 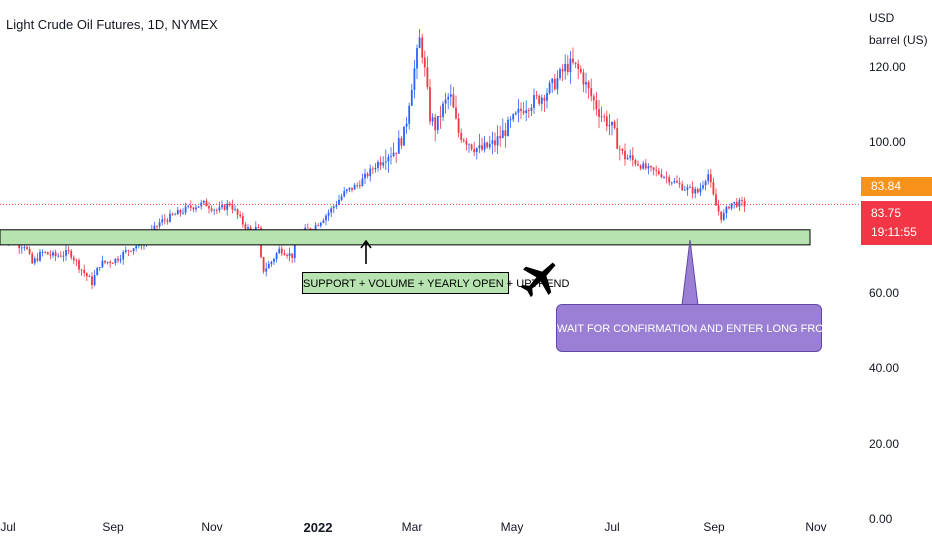 What do you see at coordinates (714, 527) in the screenshot?
I see `x-tick-label: Sep` at bounding box center [714, 527].